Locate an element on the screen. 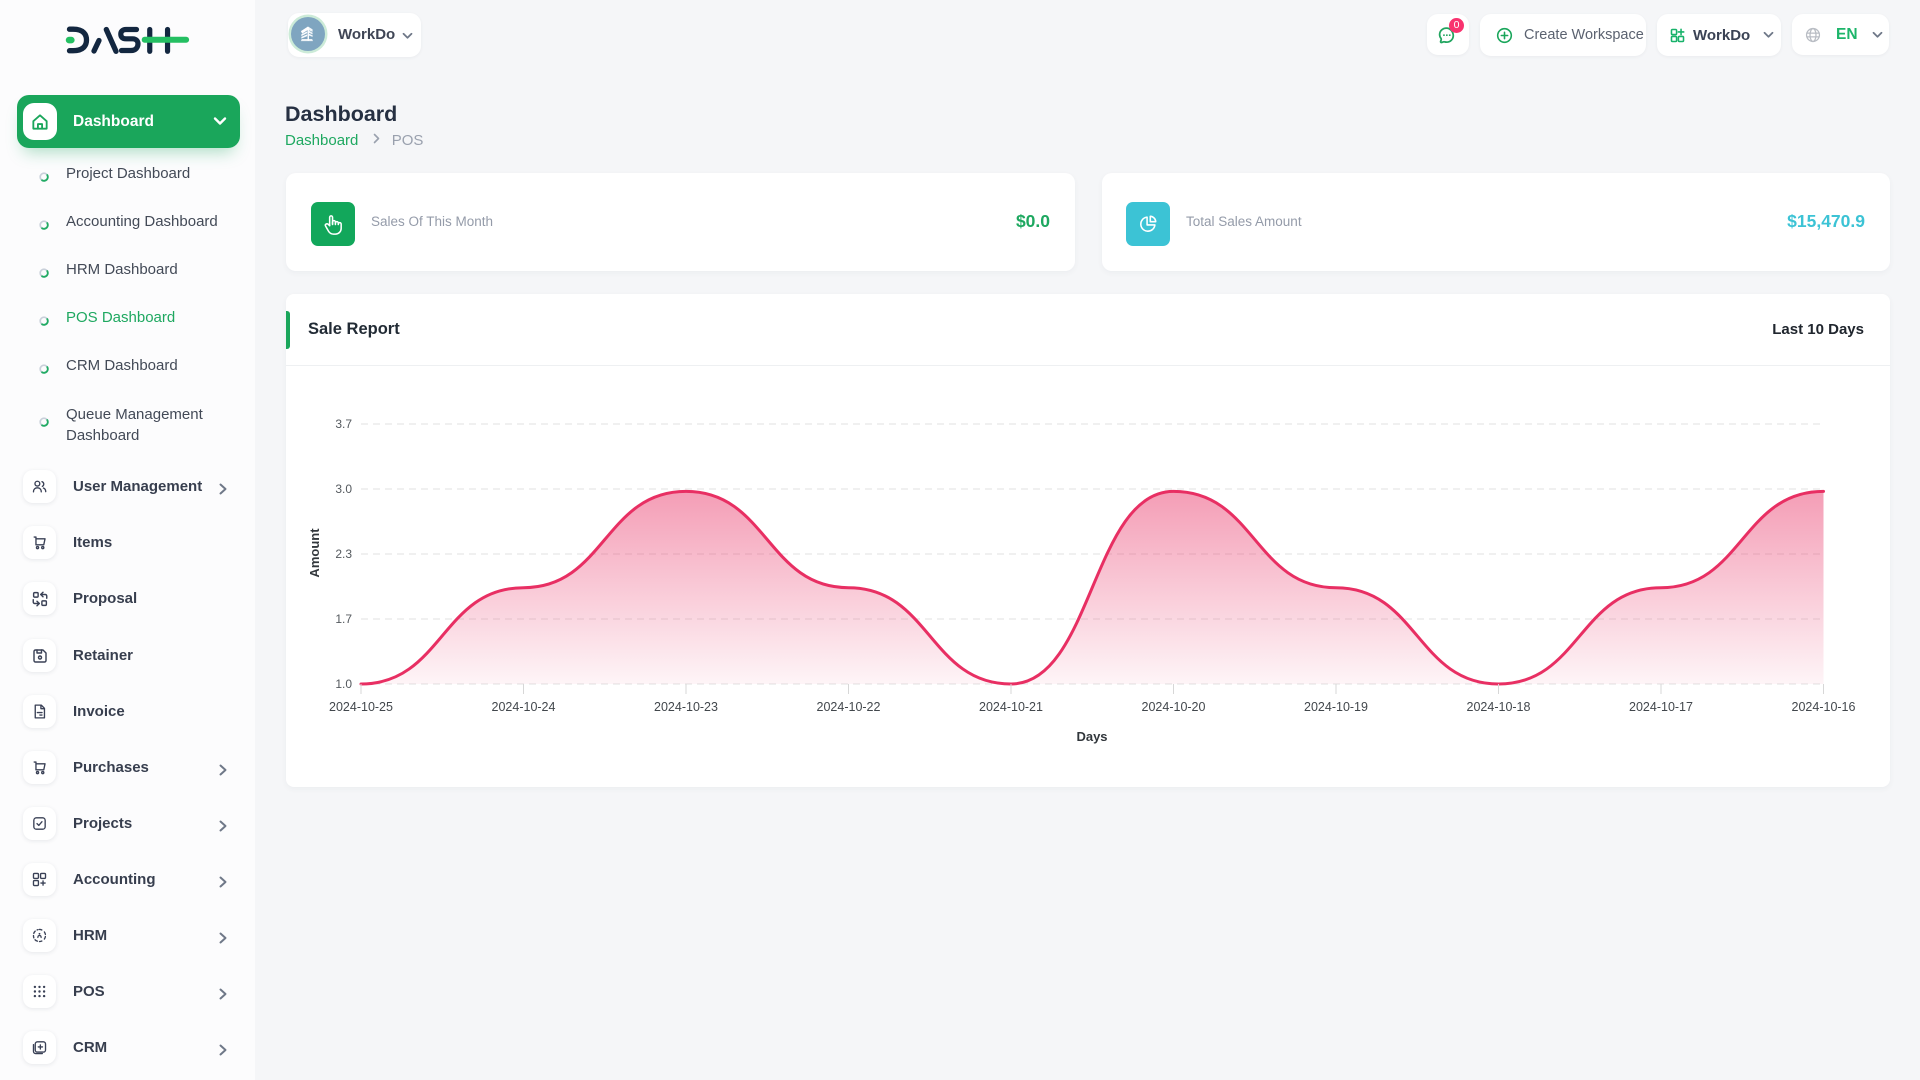 The height and width of the screenshot is (1080, 1920). svg-text: 2024-10-19 is located at coordinates (1336, 707).